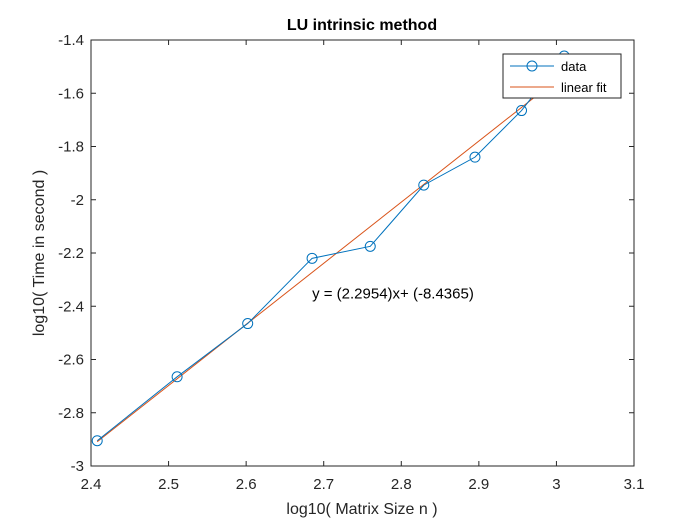 The height and width of the screenshot is (530, 700). I want to click on legend-data-marker, so click(532, 66).